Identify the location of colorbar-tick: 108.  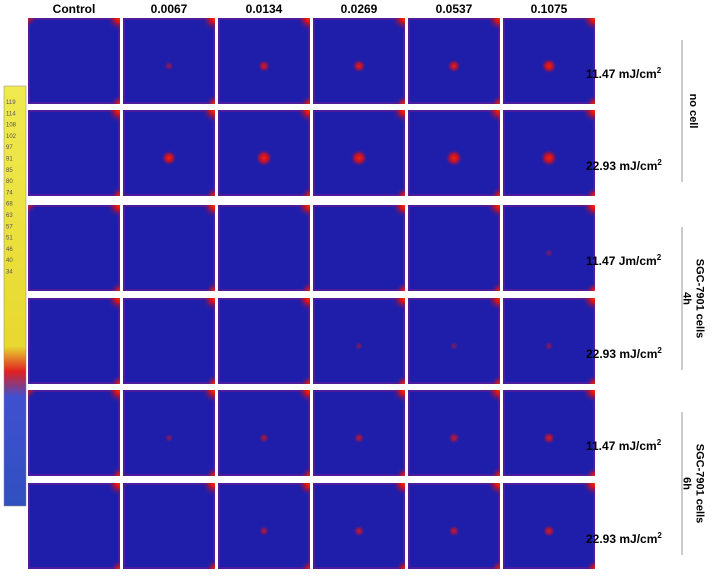
(11, 126).